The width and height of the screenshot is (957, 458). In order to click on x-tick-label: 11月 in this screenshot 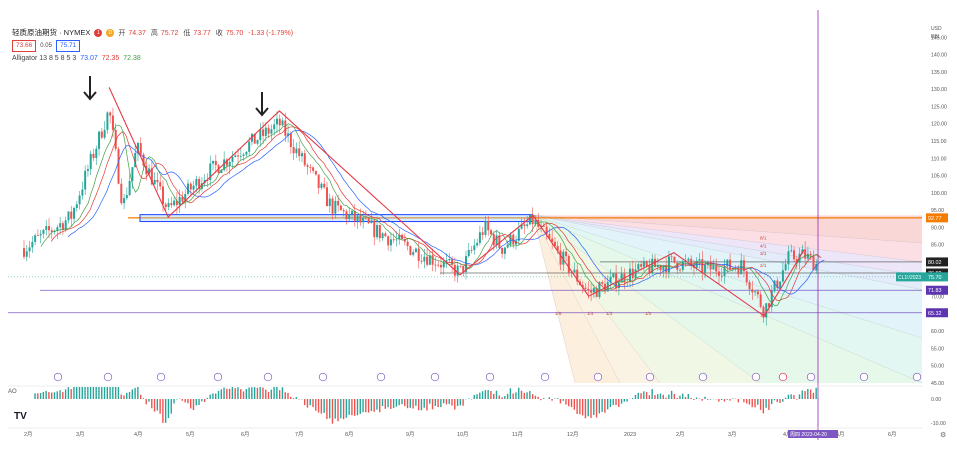, I will do `click(517, 434)`.